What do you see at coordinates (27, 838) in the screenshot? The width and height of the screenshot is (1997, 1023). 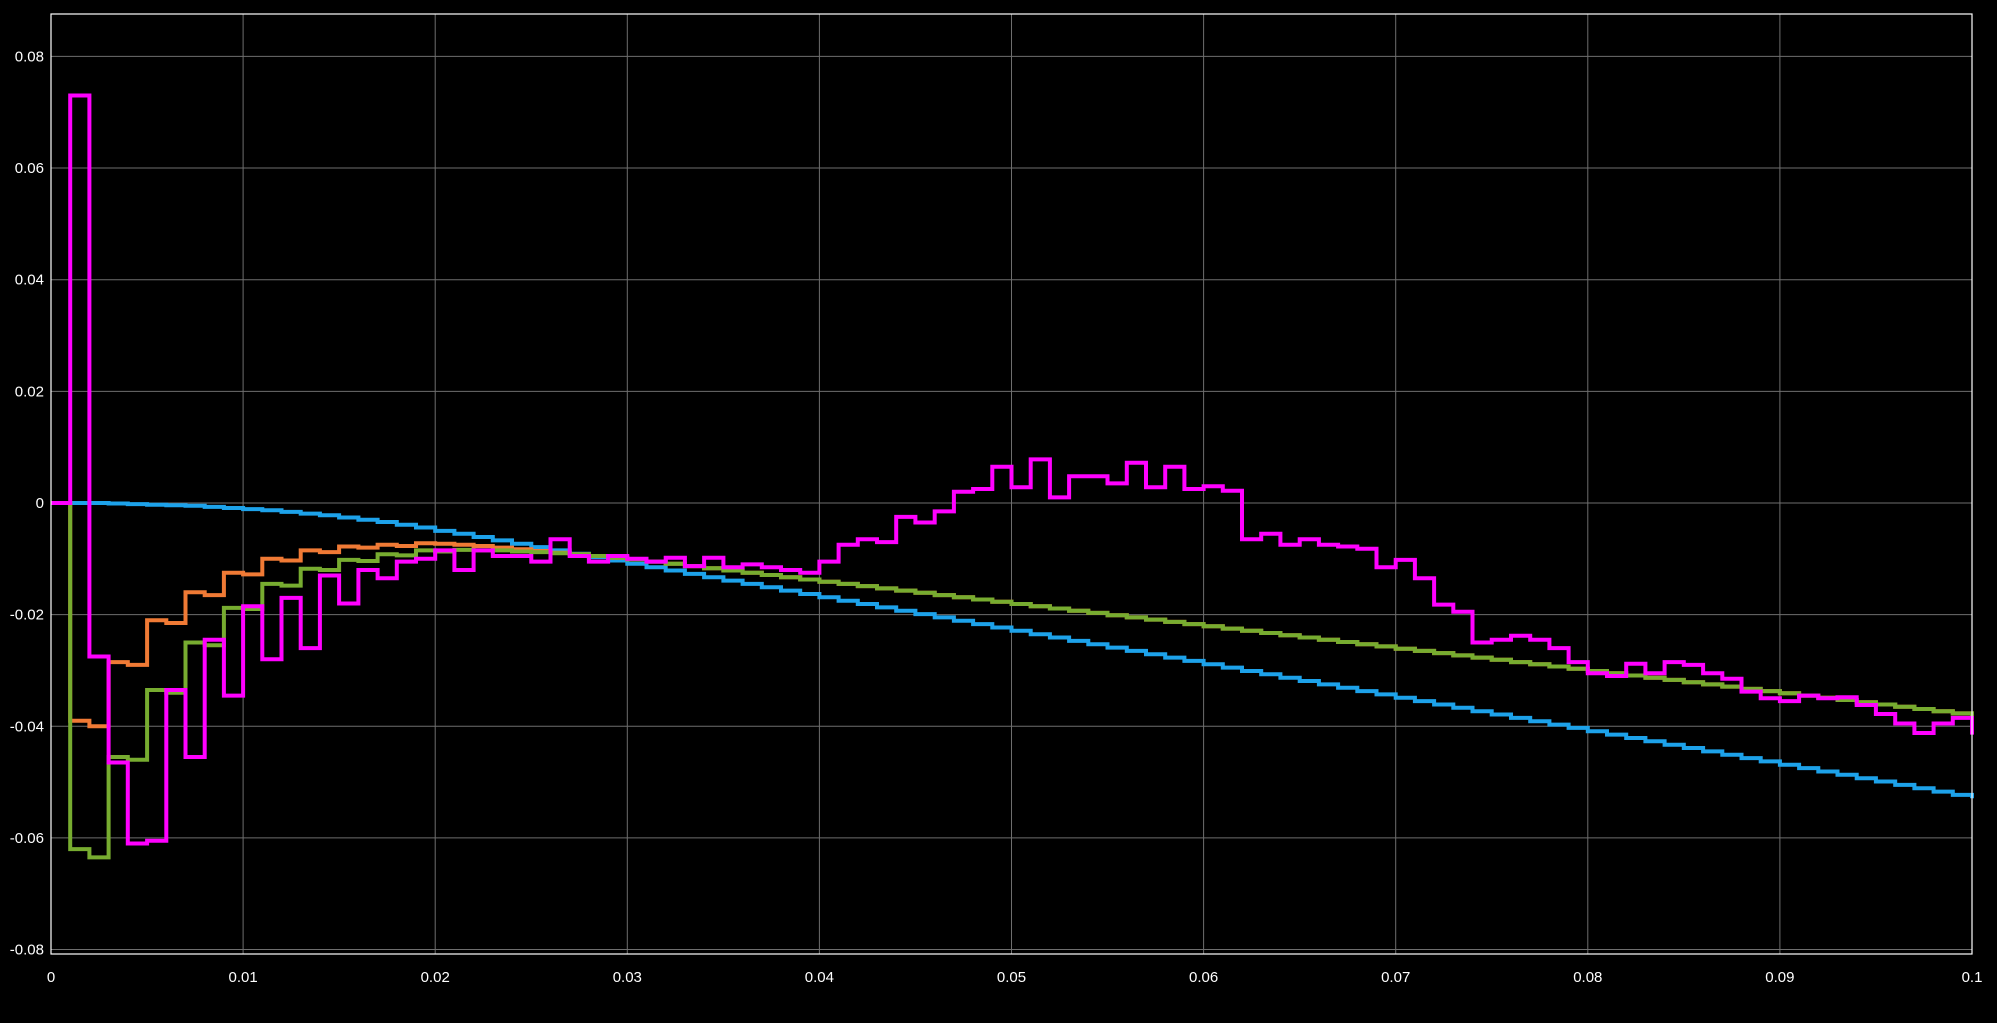 I see `y-tick-label: -0.06` at bounding box center [27, 838].